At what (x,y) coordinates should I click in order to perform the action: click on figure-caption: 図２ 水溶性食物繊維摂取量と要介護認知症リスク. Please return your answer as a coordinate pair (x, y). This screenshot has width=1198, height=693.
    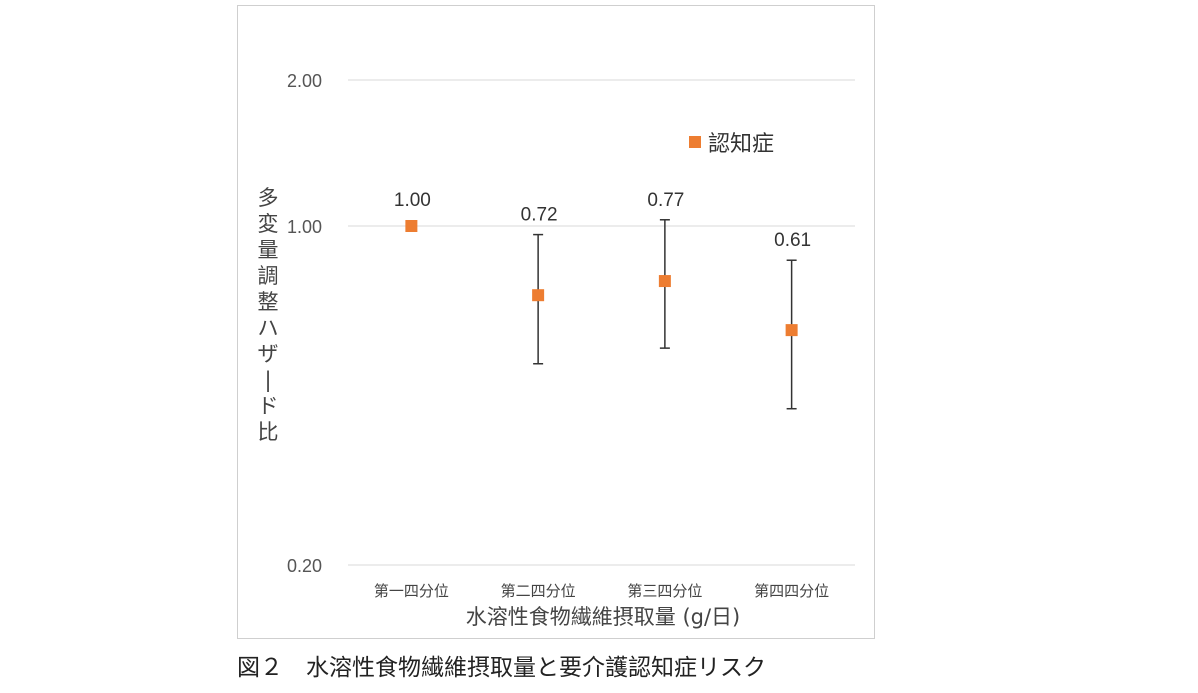
    Looking at the image, I should click on (501, 668).